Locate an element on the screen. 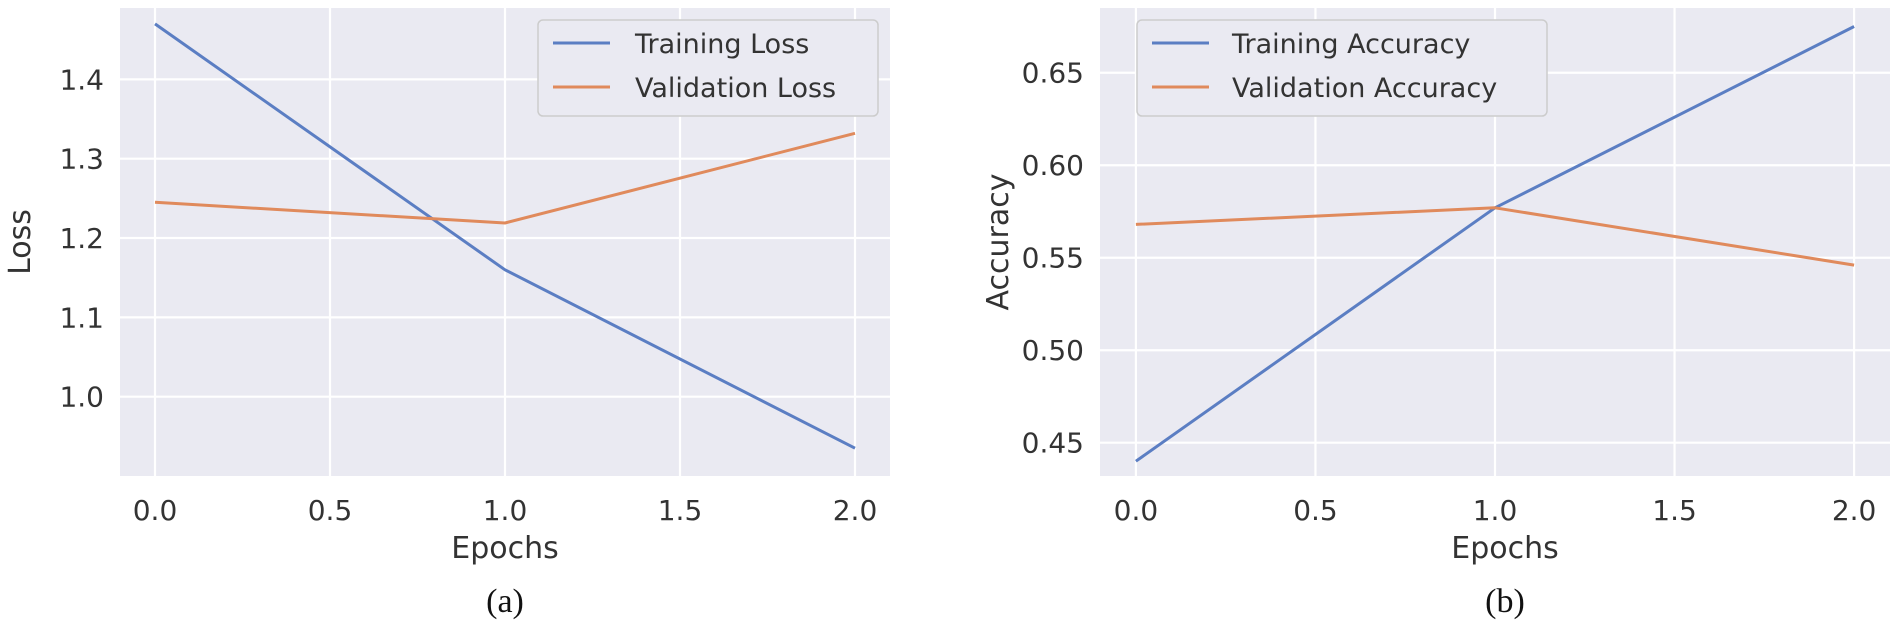 This screenshot has height=624, width=1903. accuracy-legend-label-validation: Validation Accuracy is located at coordinates (1364, 88).